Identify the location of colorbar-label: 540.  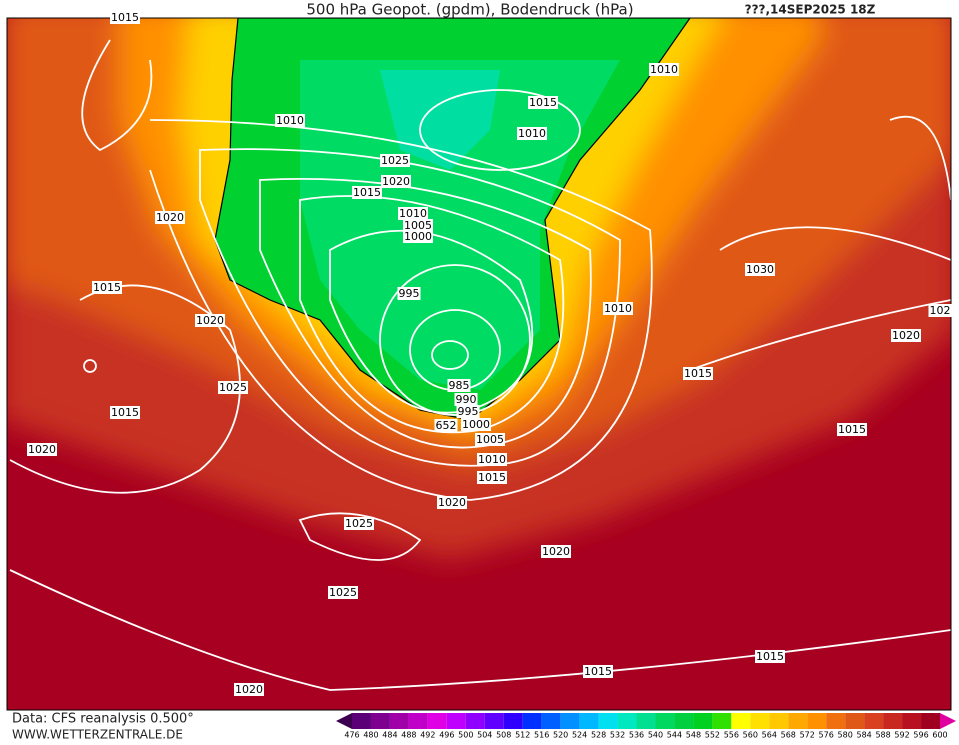
(655, 735).